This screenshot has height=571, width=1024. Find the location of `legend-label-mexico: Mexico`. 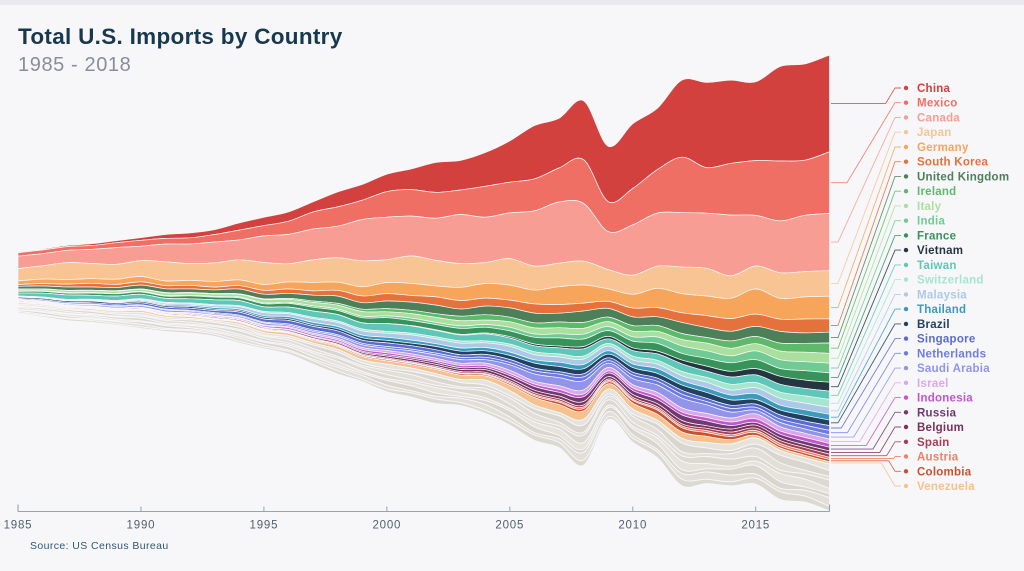

legend-label-mexico: Mexico is located at coordinates (937, 104).